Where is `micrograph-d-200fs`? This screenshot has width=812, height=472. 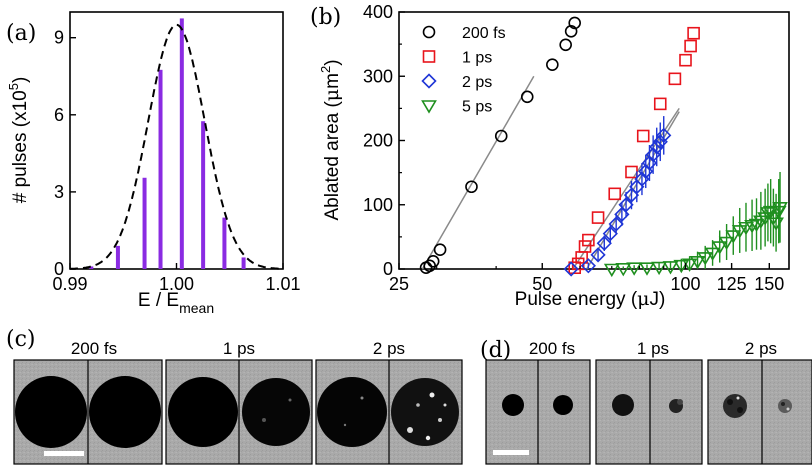 micrograph-d-200fs is located at coordinates (538, 412).